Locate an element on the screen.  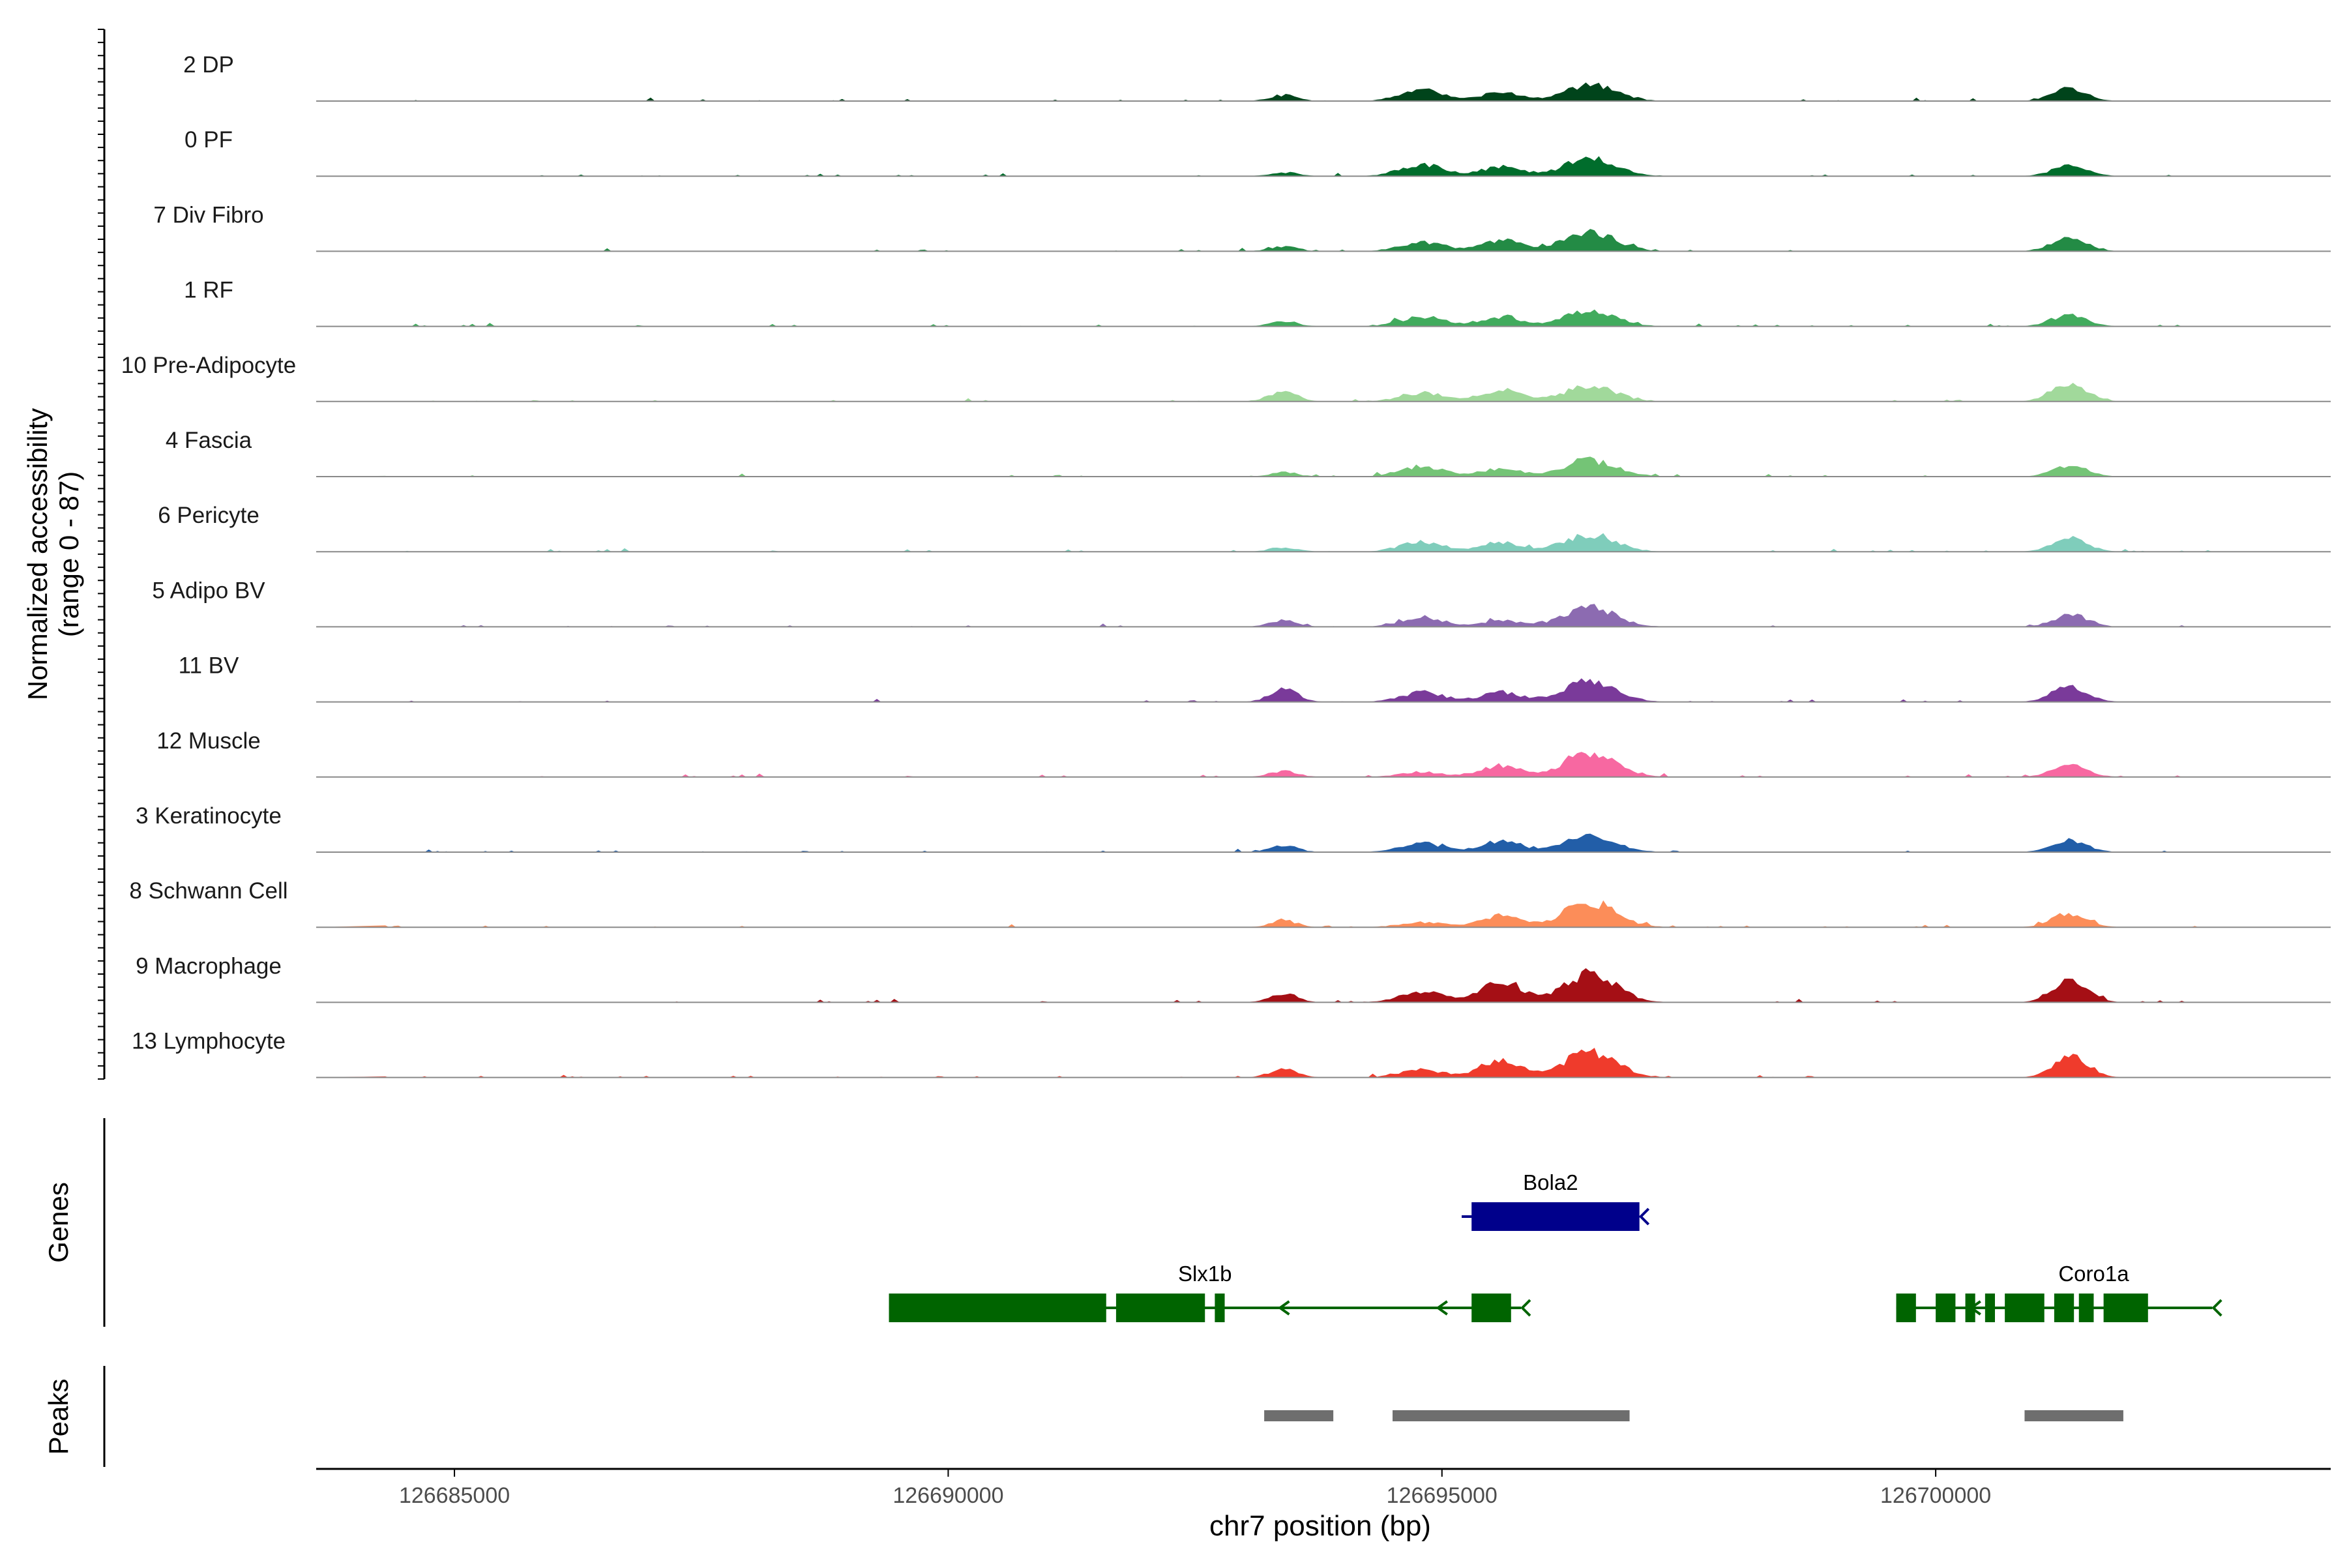
gene-coro1a: Coro1a is located at coordinates (2059, 1292).